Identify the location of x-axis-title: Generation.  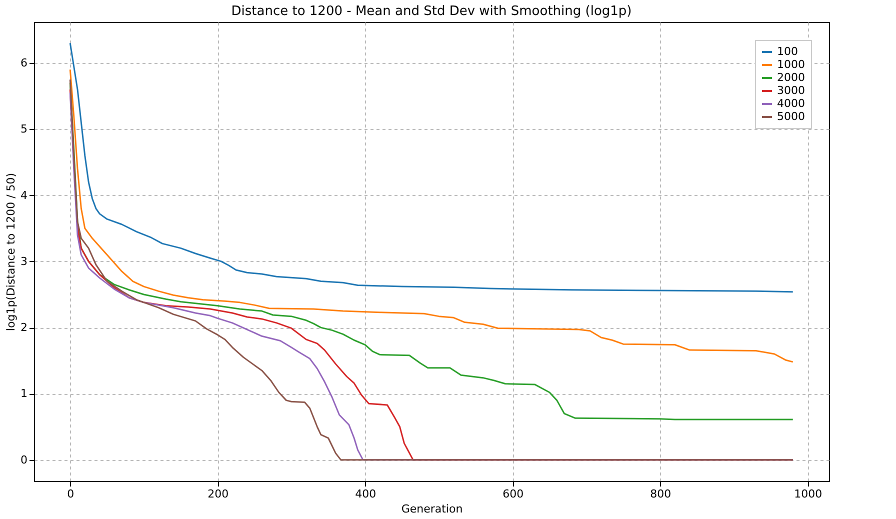
(432, 509).